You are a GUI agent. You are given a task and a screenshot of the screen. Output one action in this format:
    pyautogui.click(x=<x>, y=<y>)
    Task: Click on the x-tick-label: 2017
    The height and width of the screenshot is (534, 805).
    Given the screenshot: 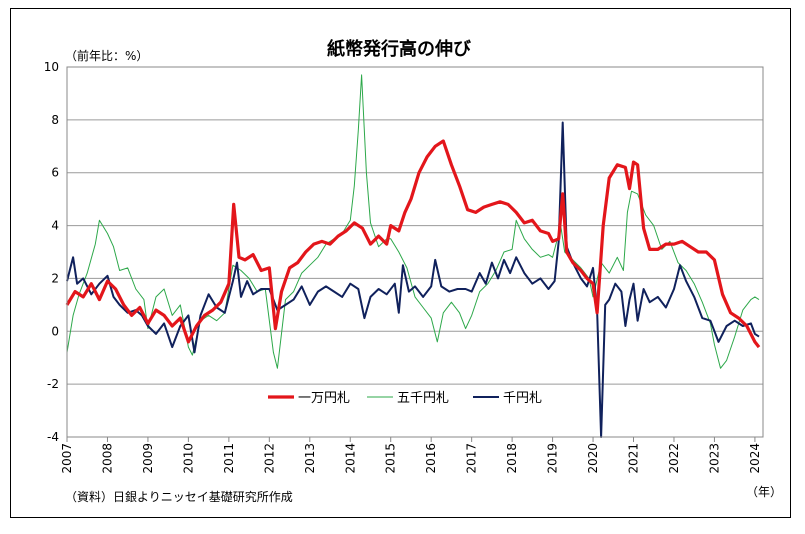 What is the action you would take?
    pyautogui.click(x=472, y=458)
    